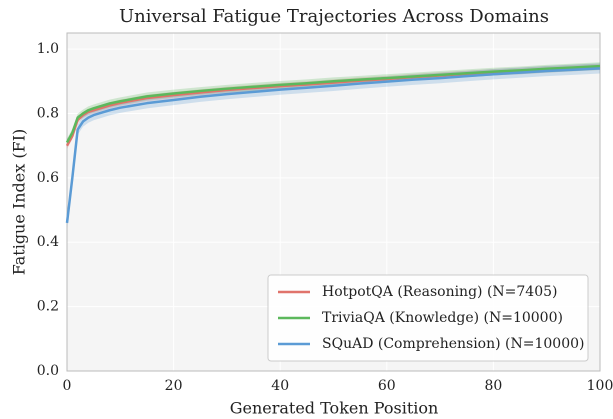 The image size is (613, 419). What do you see at coordinates (48, 49) in the screenshot?
I see `y-tick-label: 1.0` at bounding box center [48, 49].